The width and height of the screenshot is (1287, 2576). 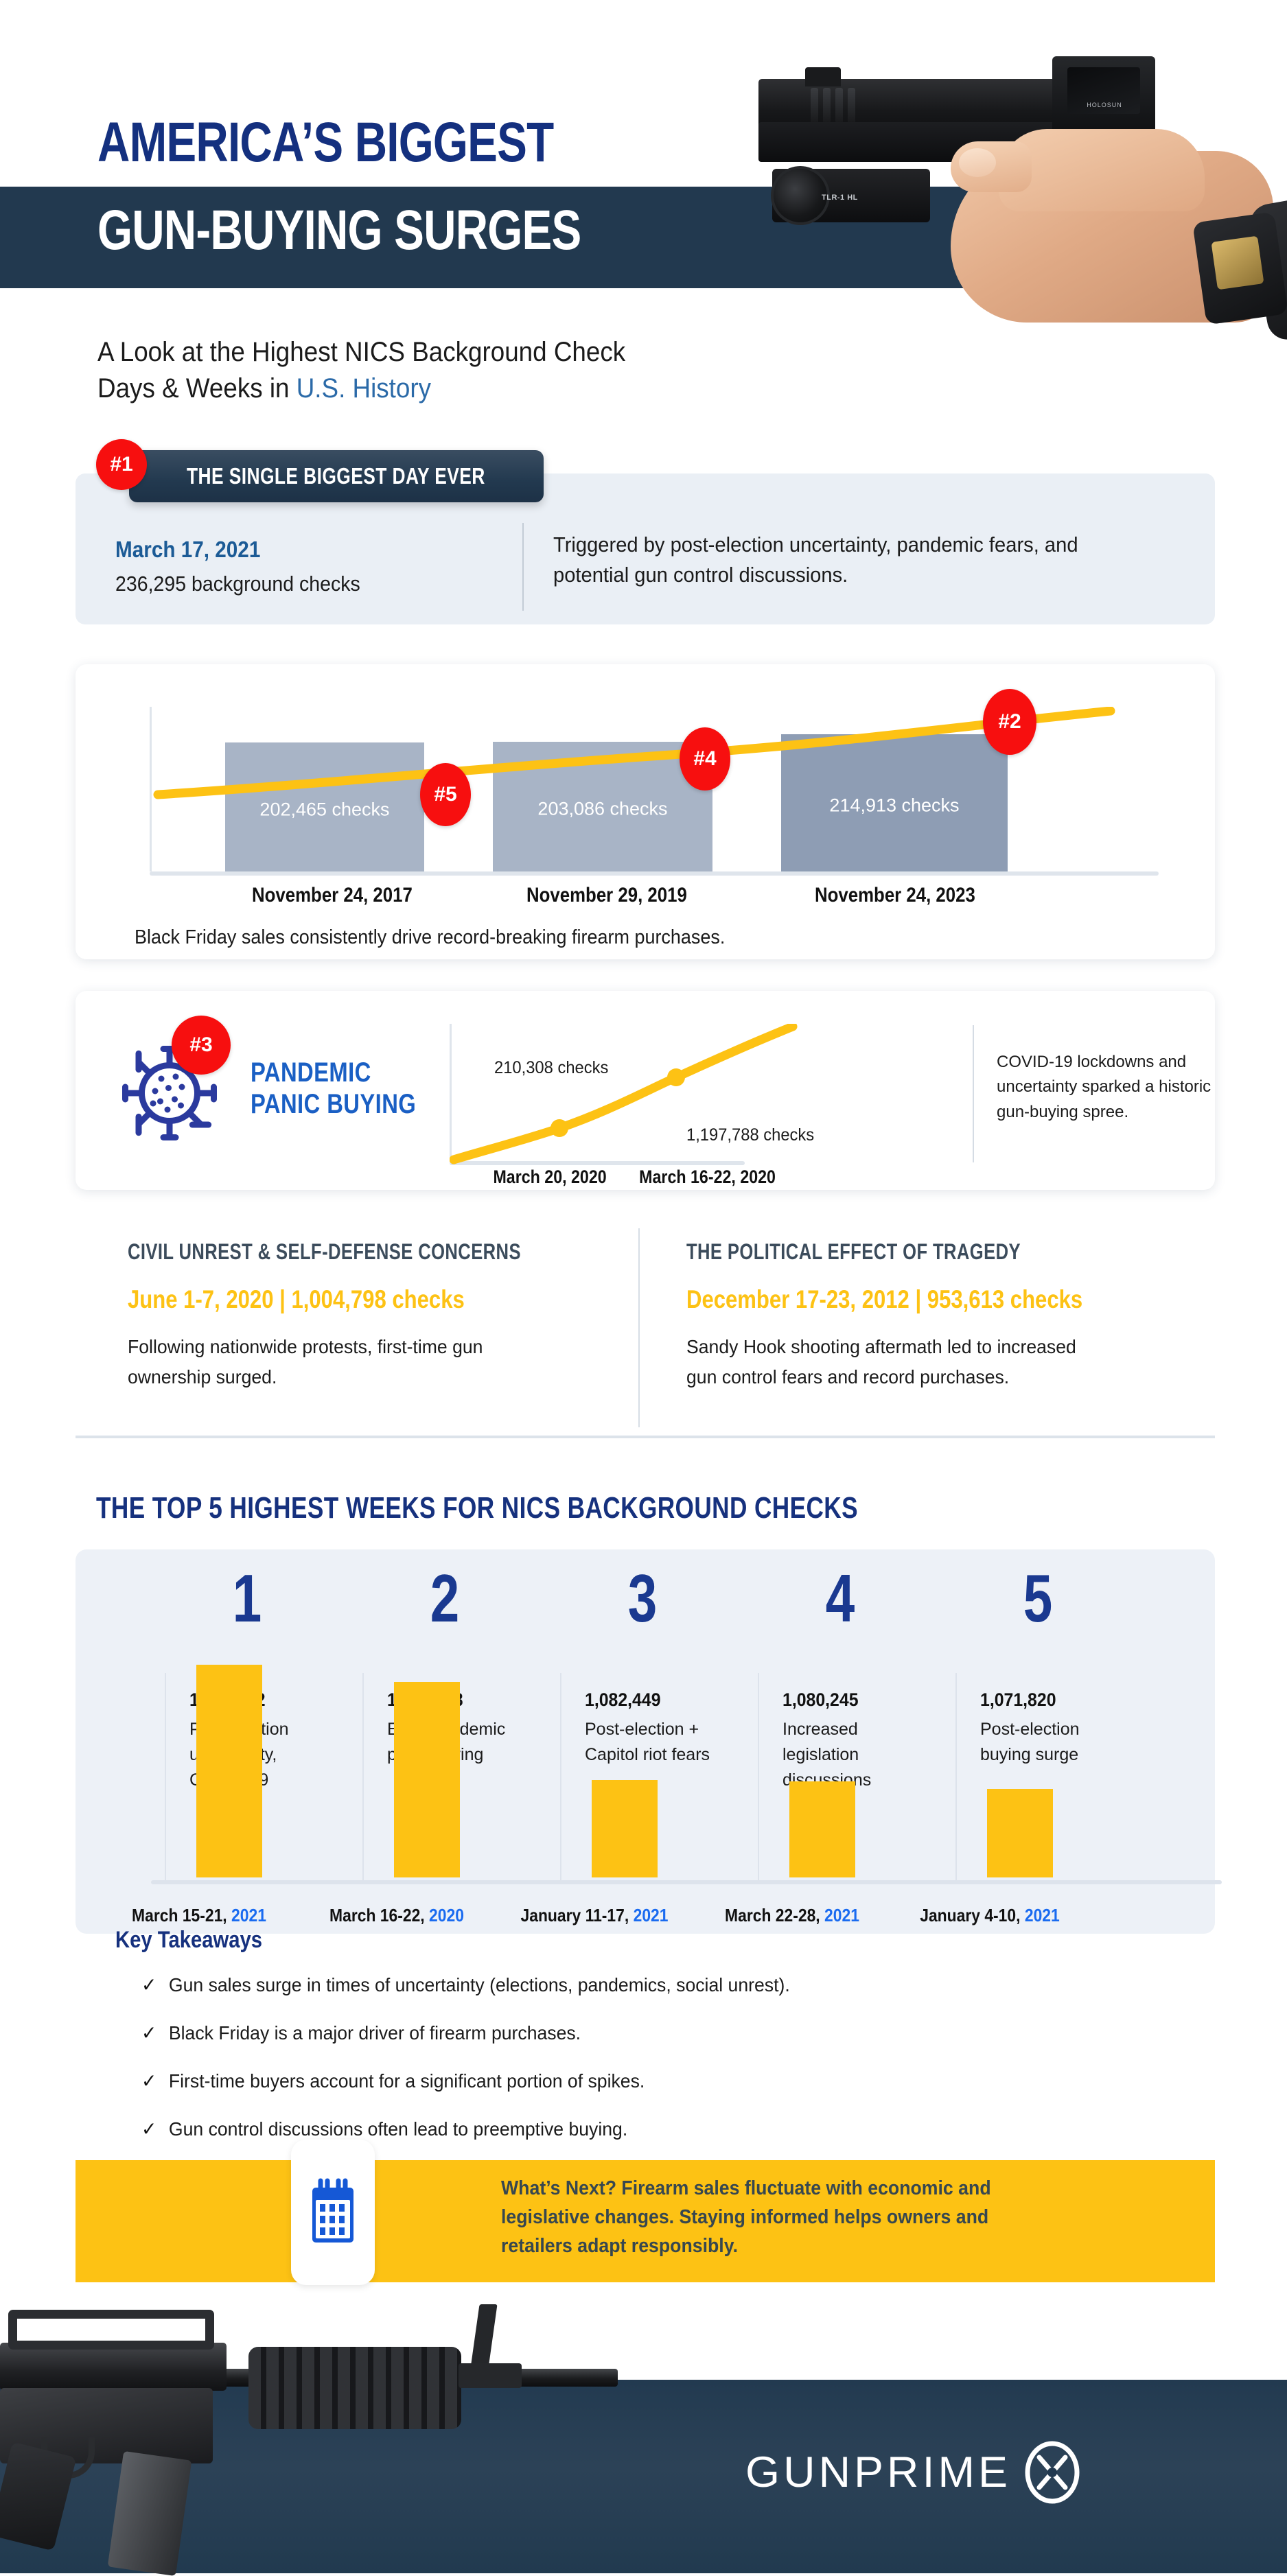 What do you see at coordinates (122, 464) in the screenshot?
I see `rank-badge-1: #1` at bounding box center [122, 464].